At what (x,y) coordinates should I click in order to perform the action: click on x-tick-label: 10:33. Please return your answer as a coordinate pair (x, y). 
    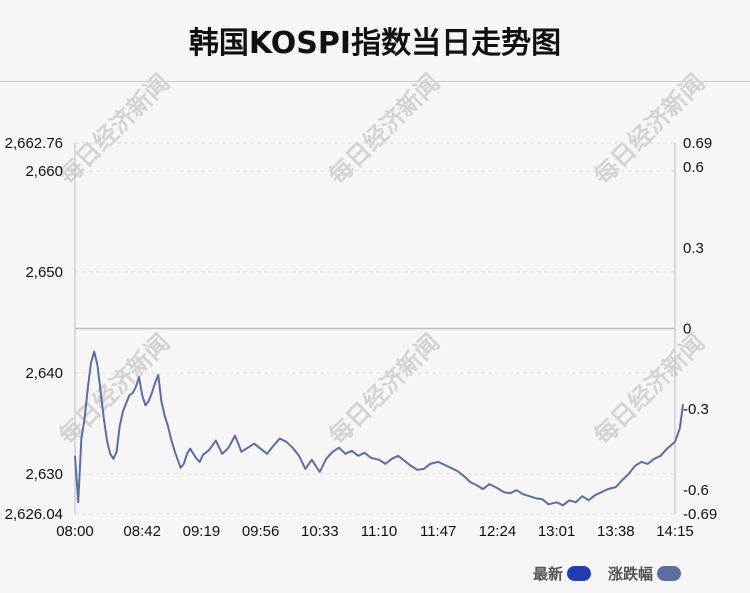
    Looking at the image, I should click on (320, 531).